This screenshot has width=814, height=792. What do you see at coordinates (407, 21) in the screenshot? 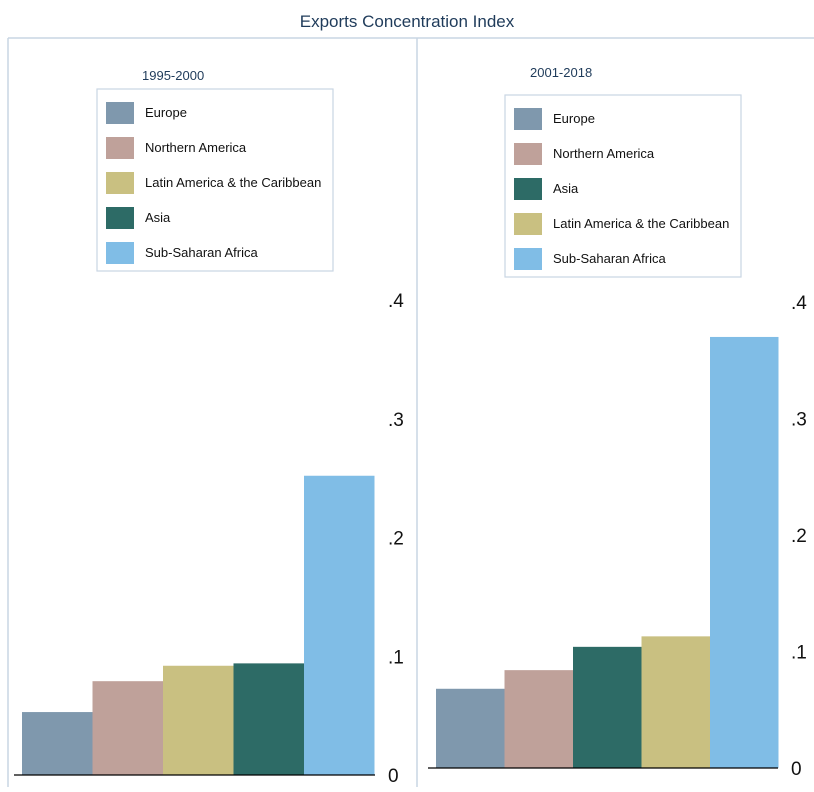
I see `figure-title: Exports Concentration Index` at bounding box center [407, 21].